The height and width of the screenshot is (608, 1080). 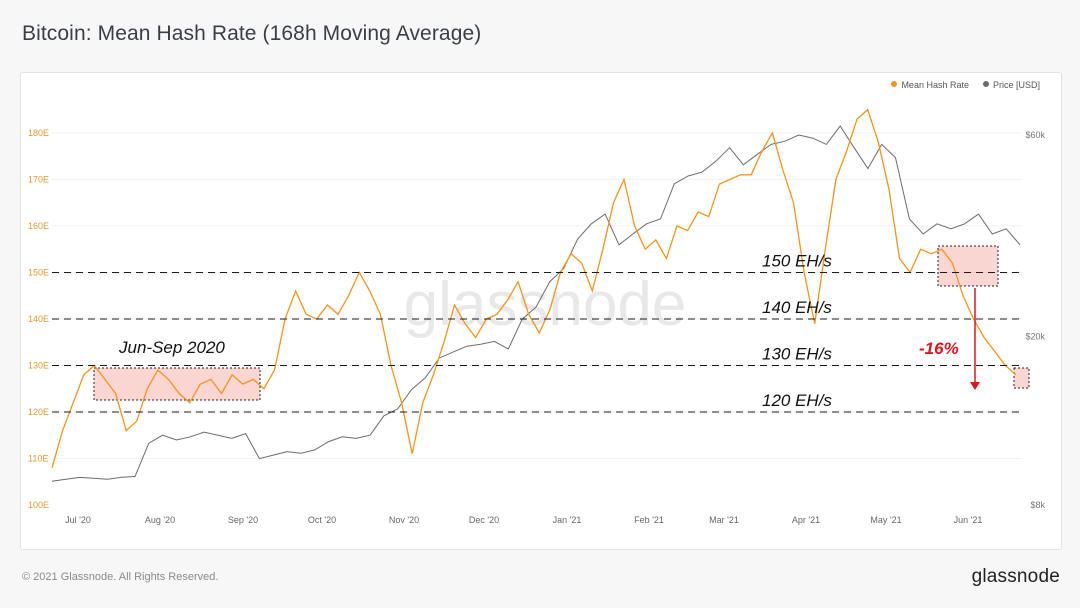 I want to click on copyright: © 2021 Glassnode. All Rights Reserved., so click(x=120, y=577).